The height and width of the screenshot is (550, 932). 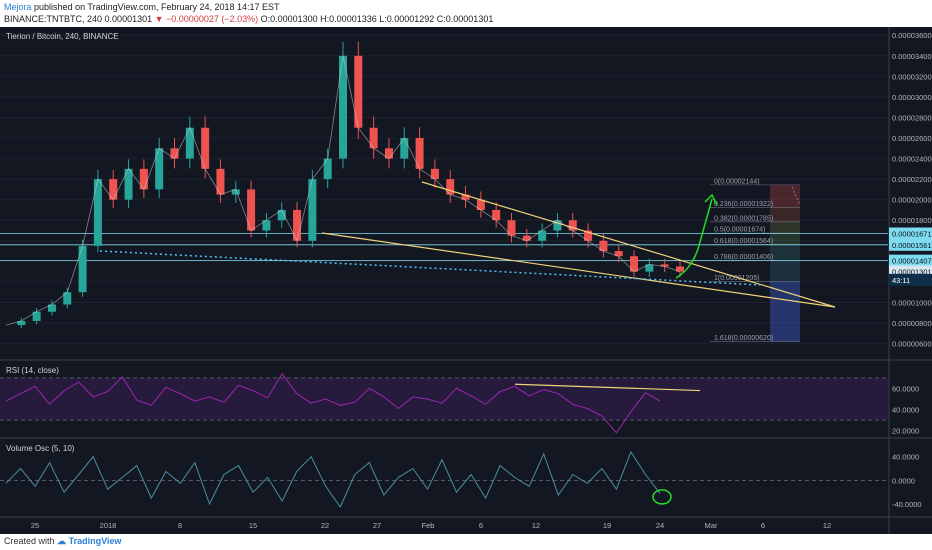 What do you see at coordinates (428, 525) in the screenshot?
I see `time-tick-label: Feb` at bounding box center [428, 525].